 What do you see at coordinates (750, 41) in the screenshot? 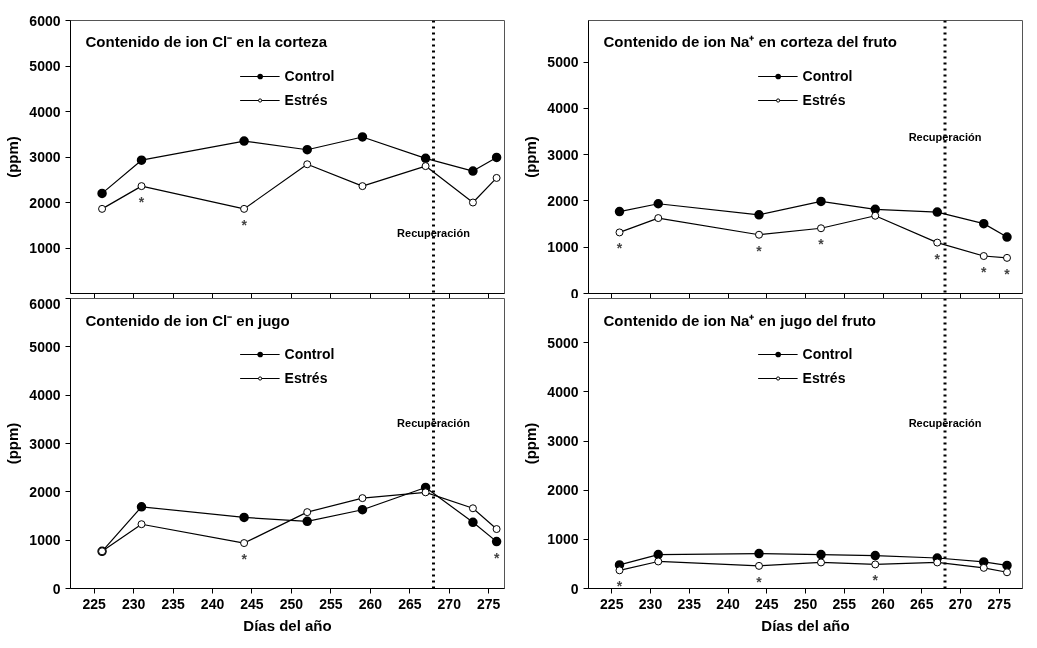
I see `text: Contenido de ion Na⁺ en corteza del fruto` at bounding box center [750, 41].